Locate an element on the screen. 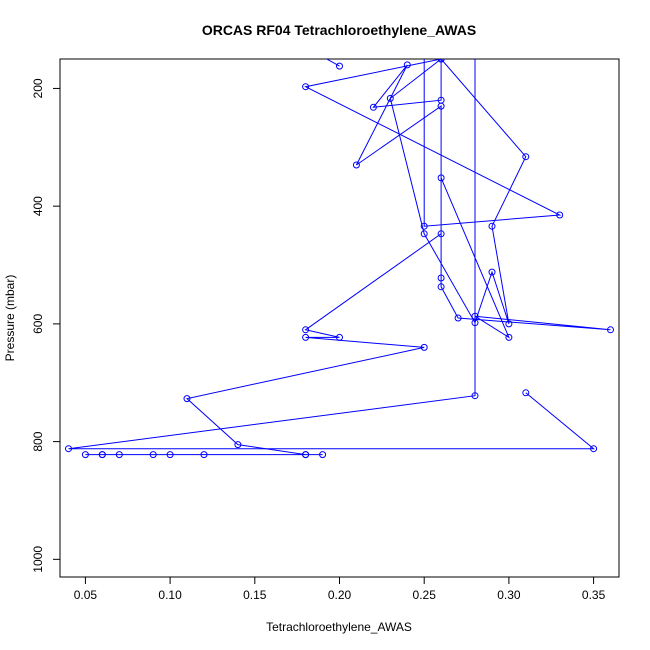 The image size is (650, 650). x-tick-label: 0.20 is located at coordinates (340, 595).